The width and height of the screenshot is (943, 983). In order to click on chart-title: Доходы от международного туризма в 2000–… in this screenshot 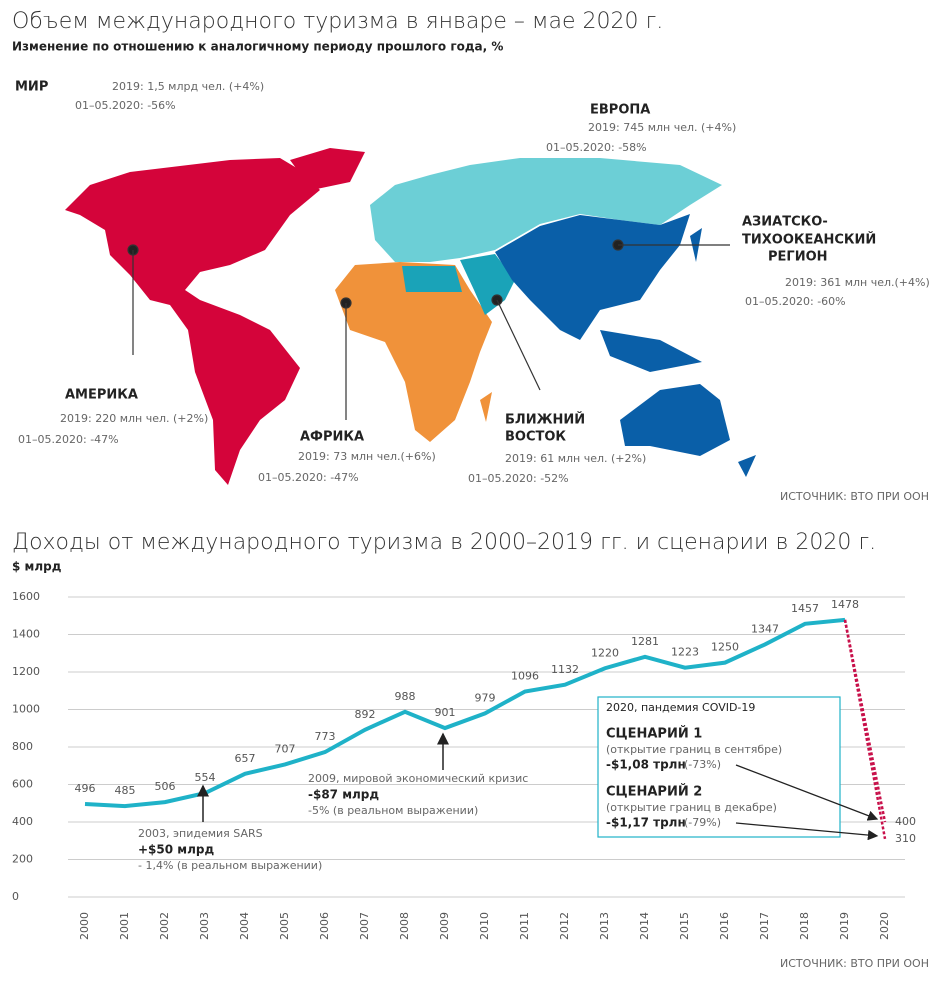, I will do `click(444, 542)`.